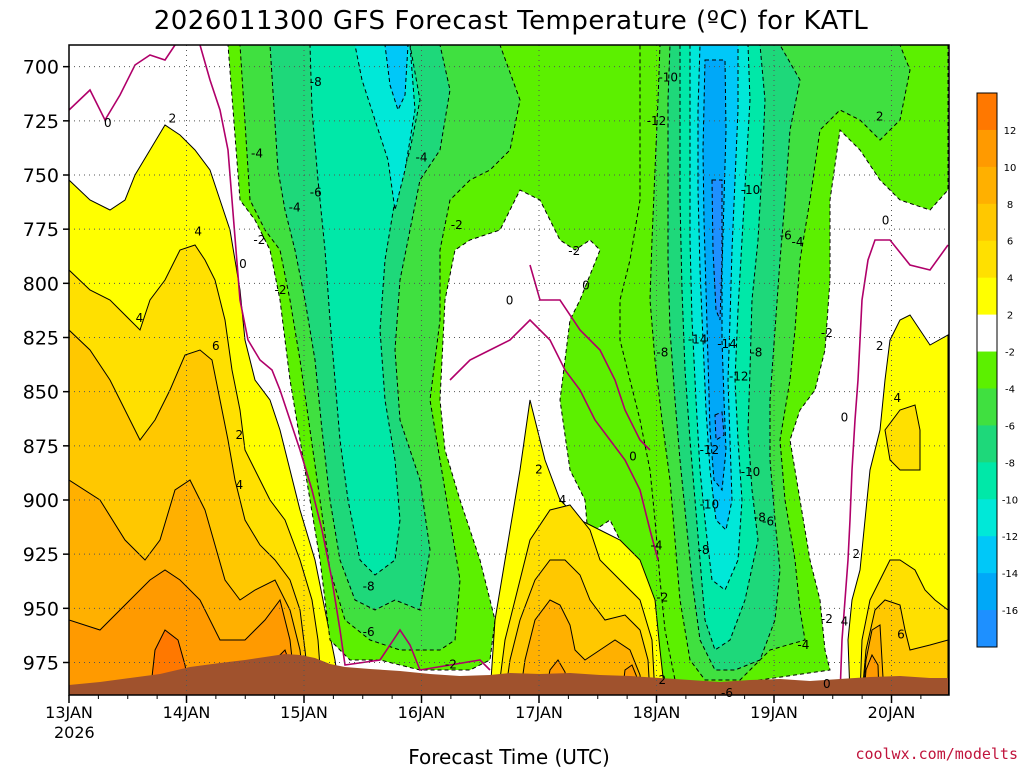 The width and height of the screenshot is (1024, 768). I want to click on colorbar-label: 12, so click(1010, 131).